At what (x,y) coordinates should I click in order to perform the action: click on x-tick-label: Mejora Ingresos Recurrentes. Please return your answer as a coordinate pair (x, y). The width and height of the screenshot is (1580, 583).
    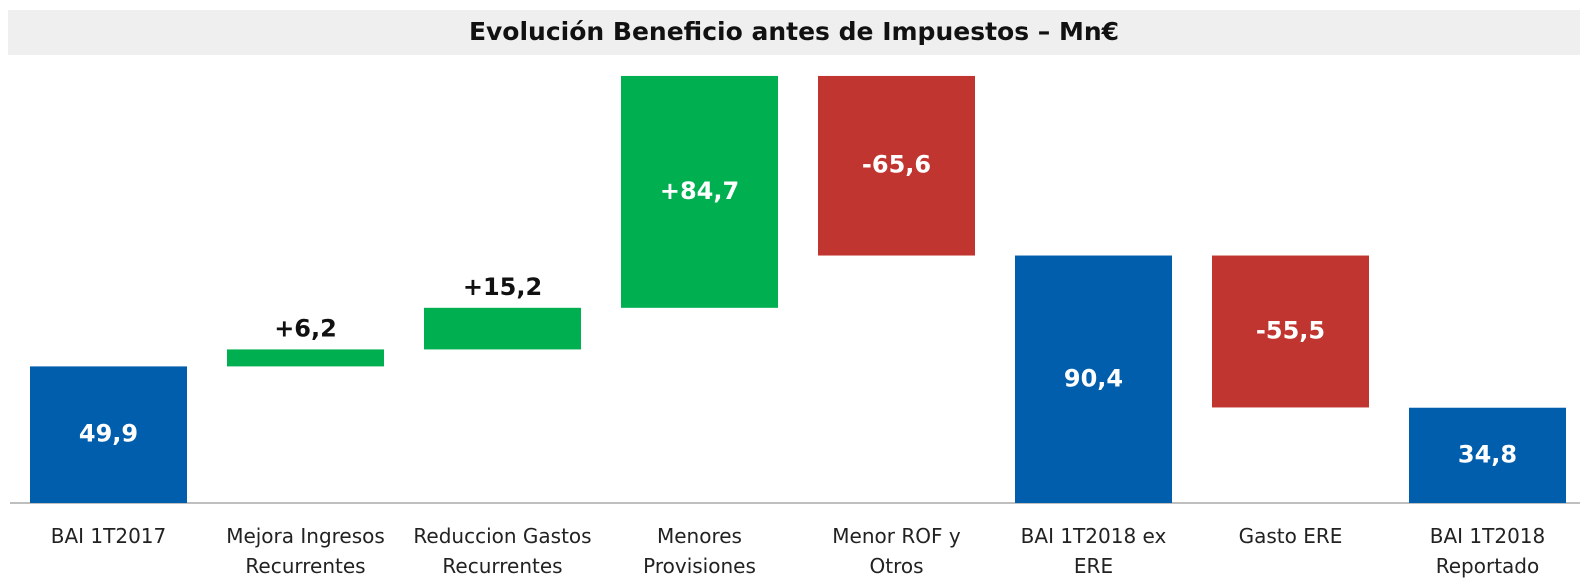
    Looking at the image, I should click on (305, 551).